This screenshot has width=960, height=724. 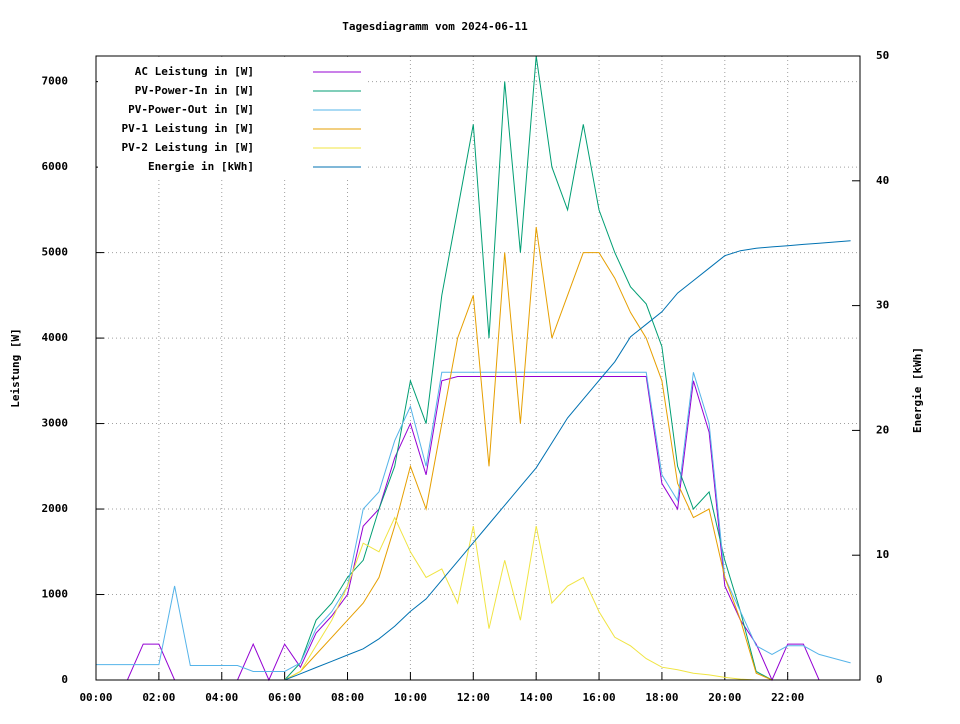 What do you see at coordinates (55, 594) in the screenshot?
I see `y-tick-label: 1000` at bounding box center [55, 594].